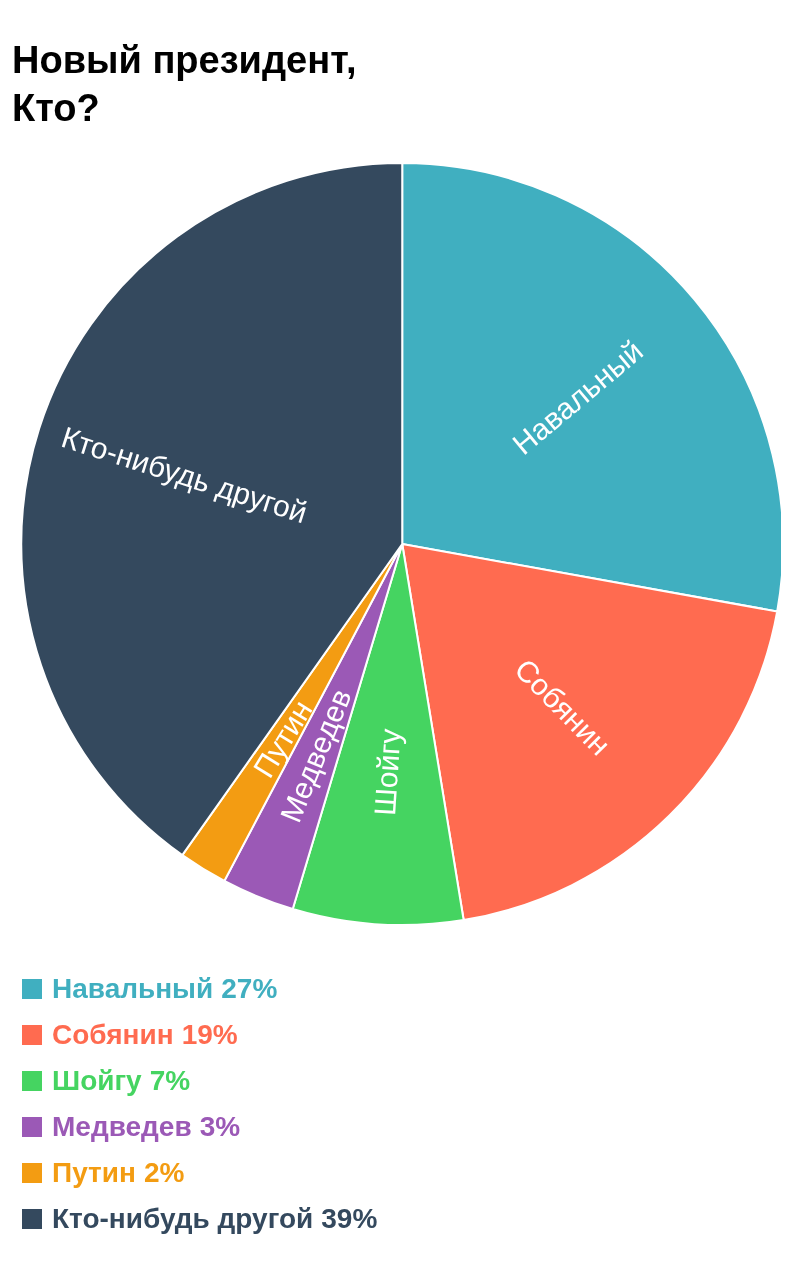 This screenshot has height=1280, width=789. What do you see at coordinates (349, 1219) in the screenshot?
I see `data-label: 39%` at bounding box center [349, 1219].